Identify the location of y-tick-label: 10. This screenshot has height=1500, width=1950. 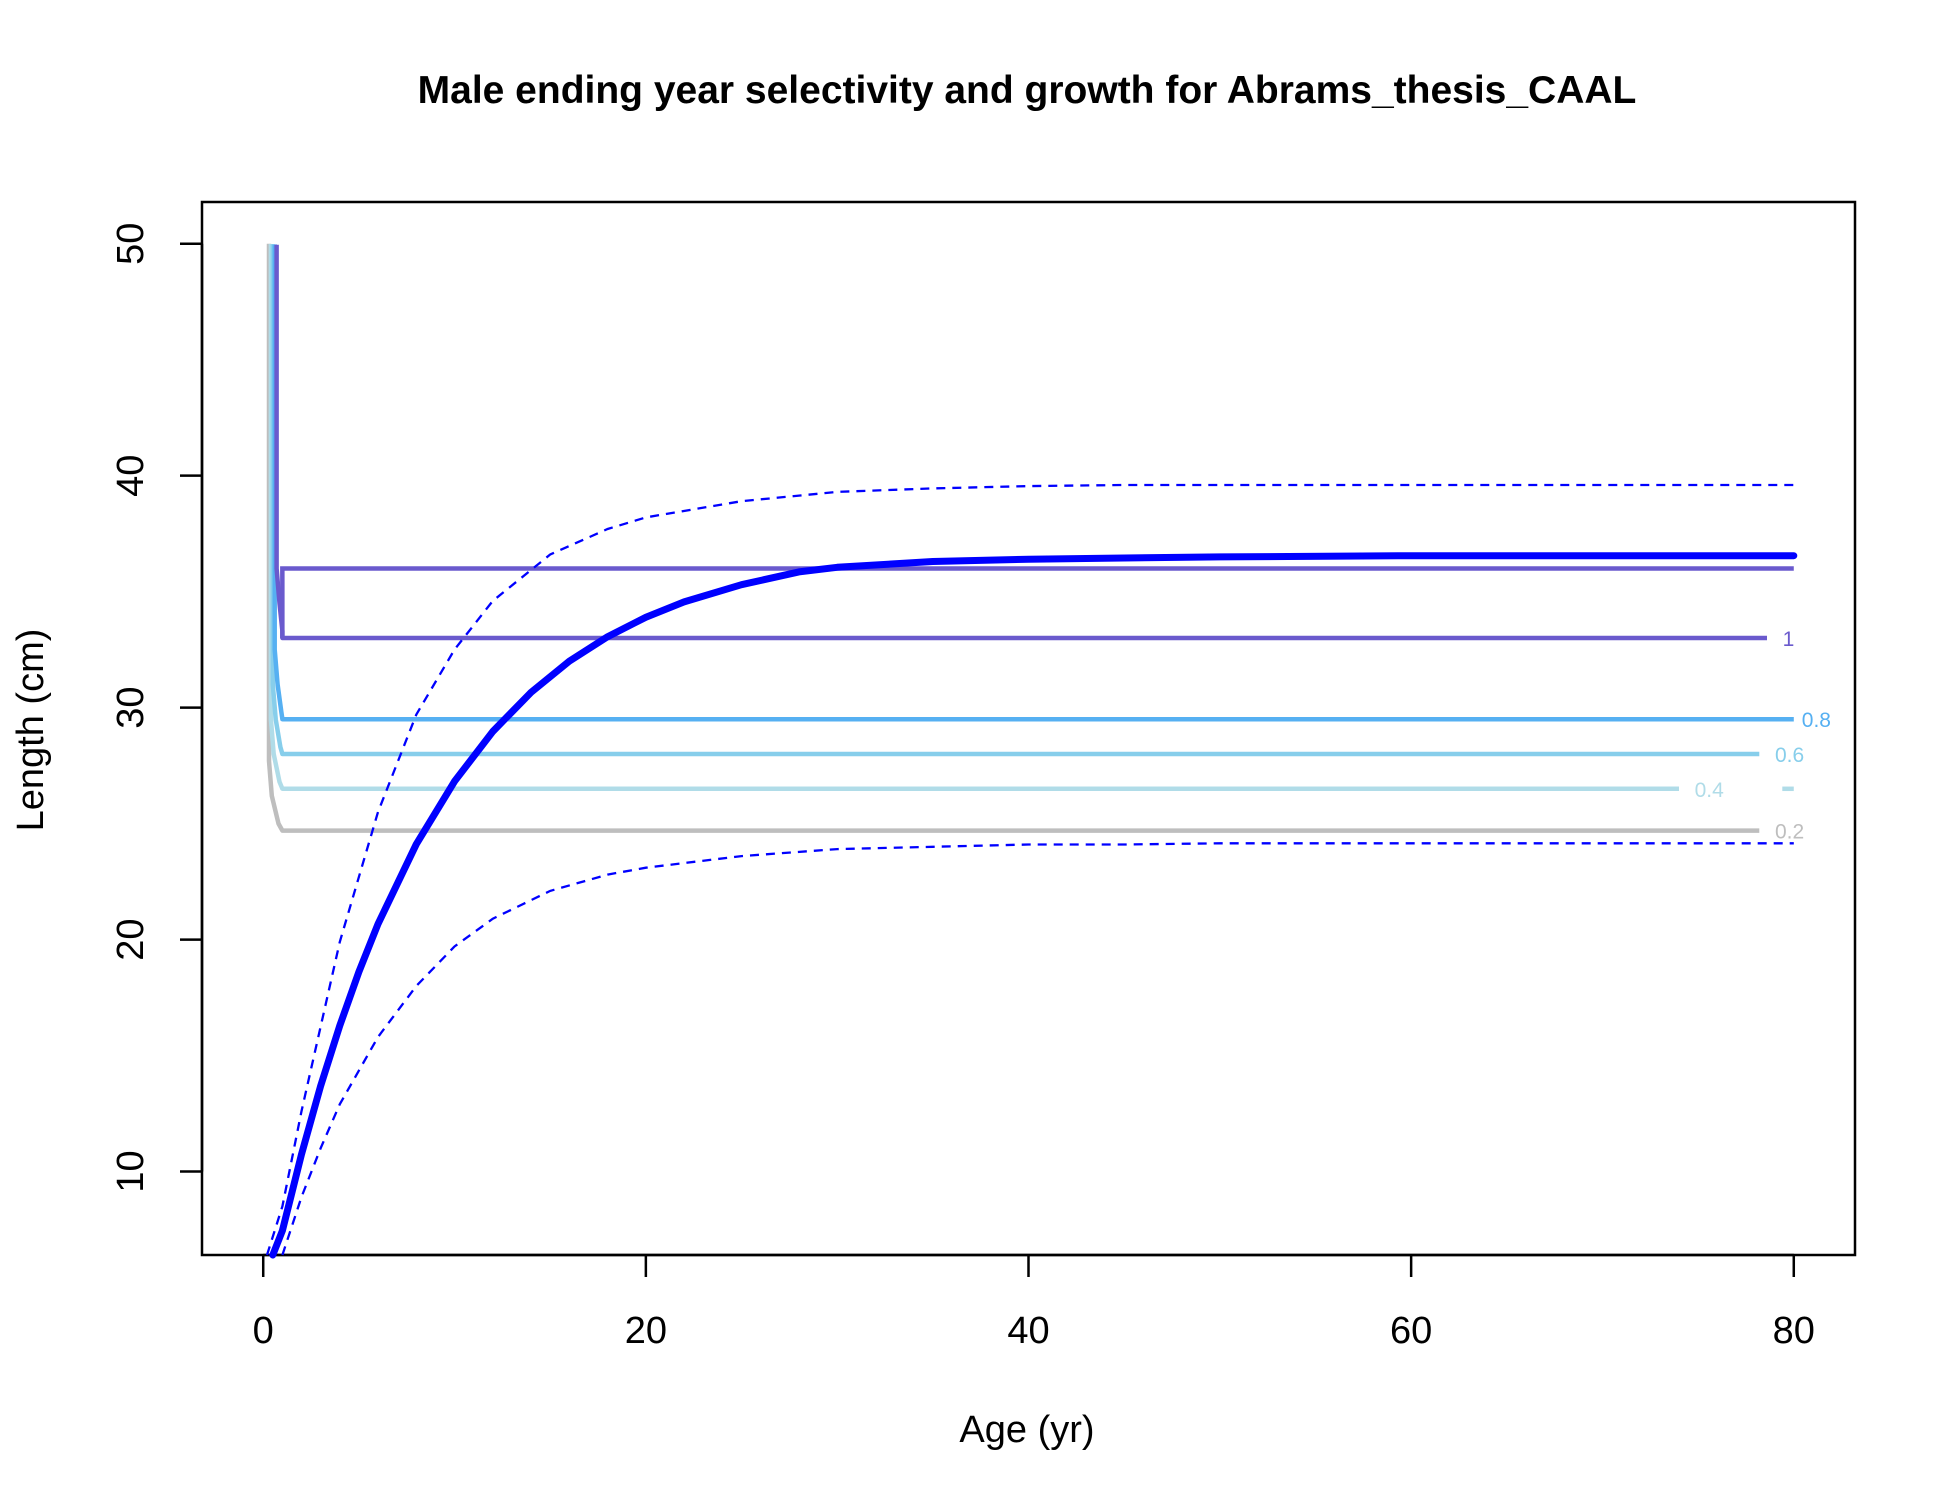
(131, 1171).